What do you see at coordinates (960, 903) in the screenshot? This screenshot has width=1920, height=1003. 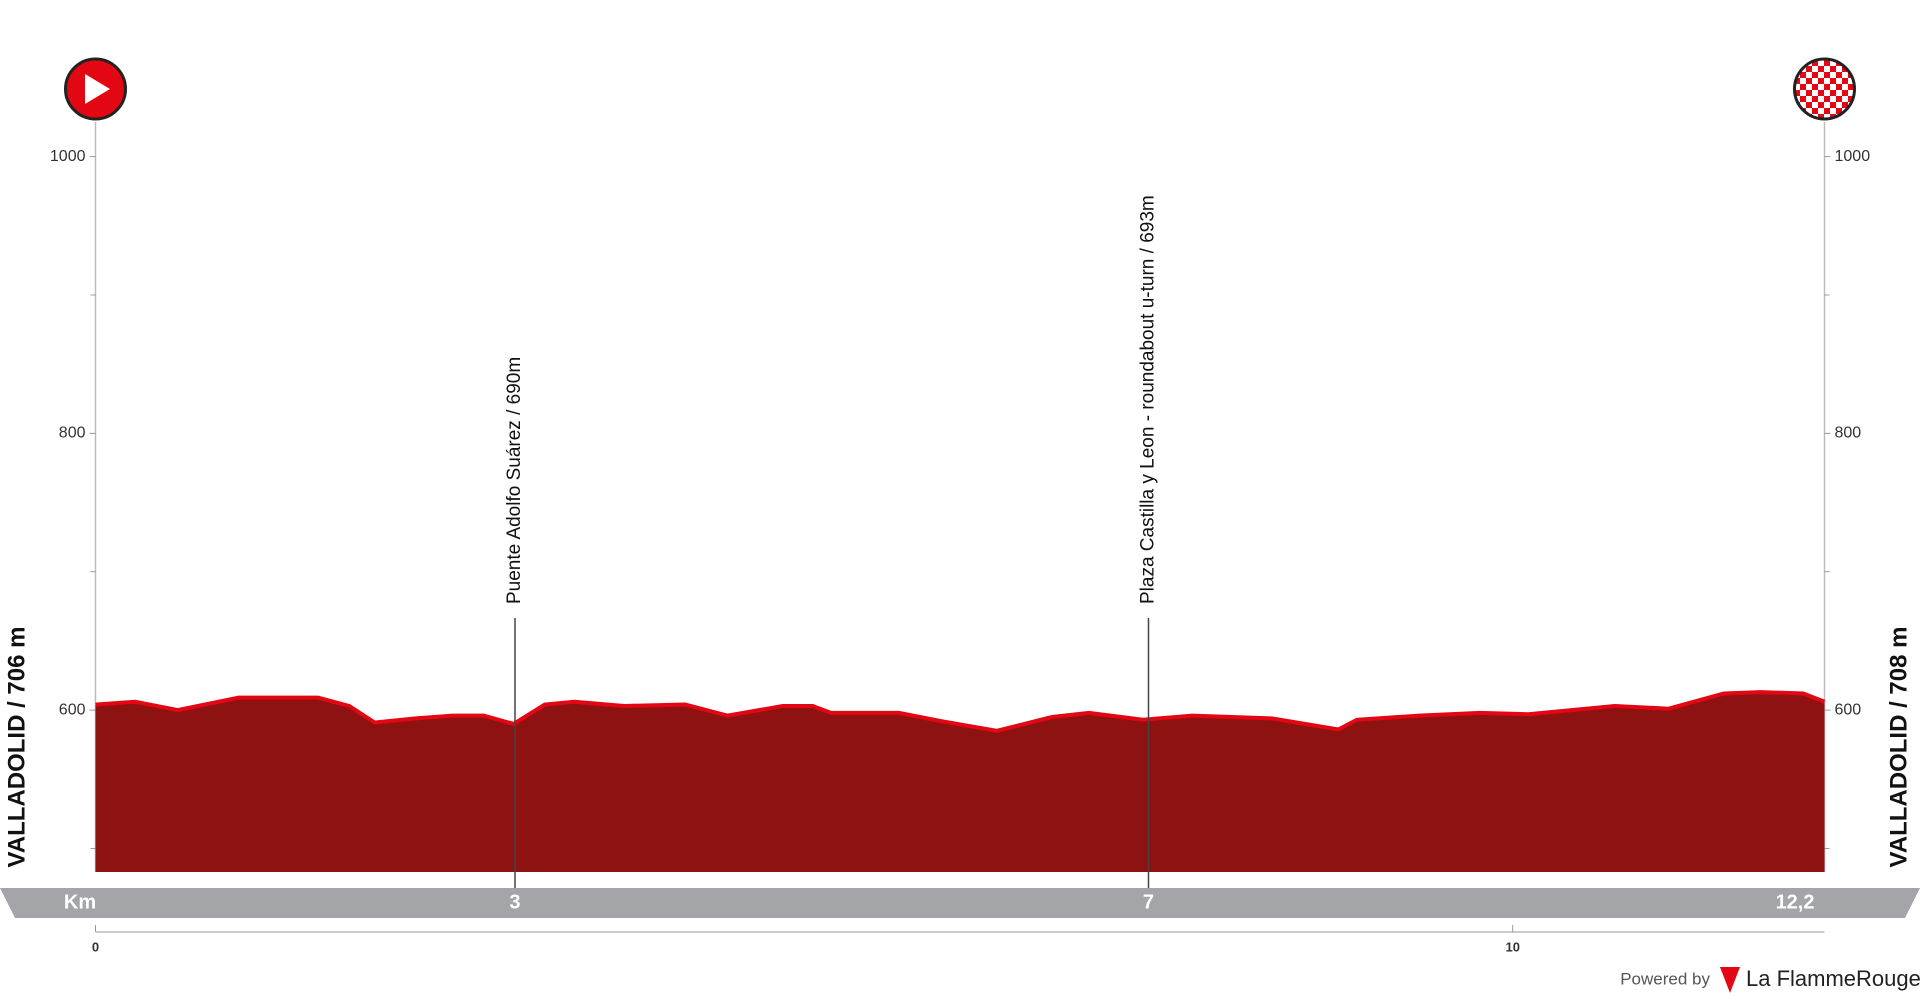 I see `km-band` at bounding box center [960, 903].